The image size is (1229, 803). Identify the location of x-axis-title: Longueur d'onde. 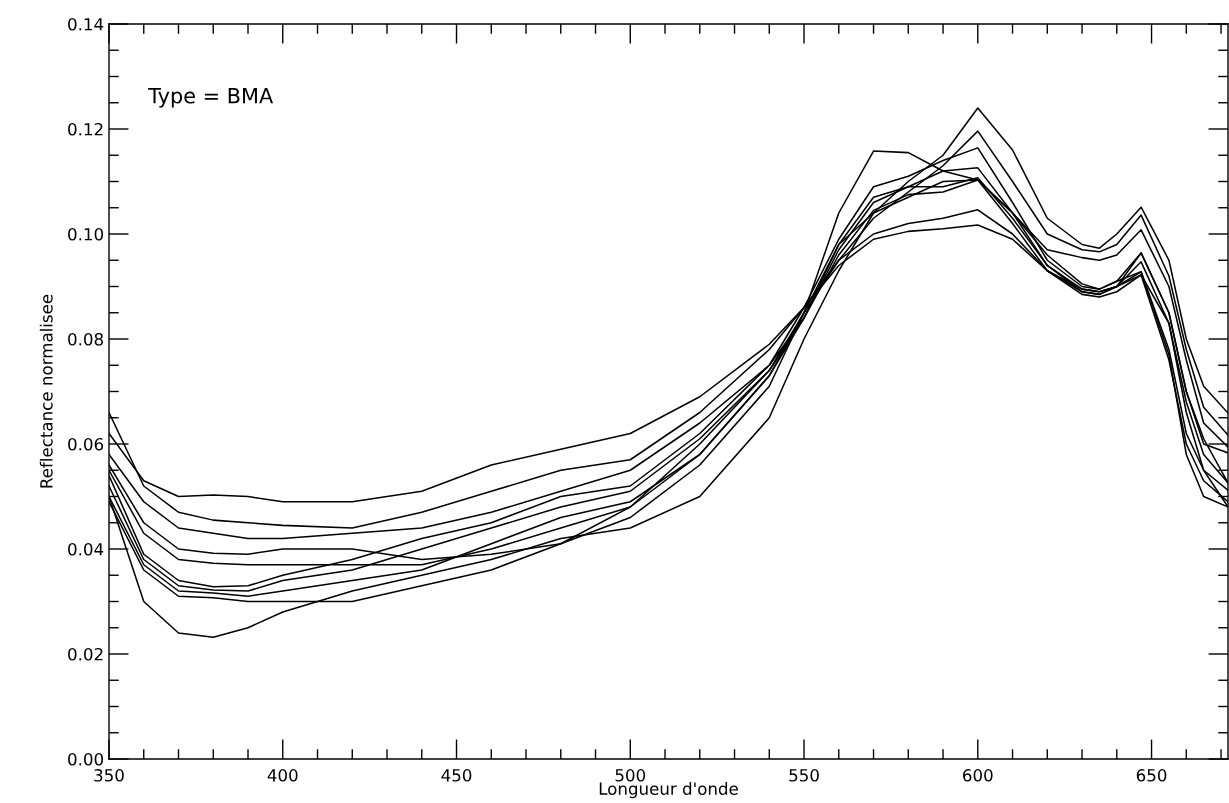
(668, 790).